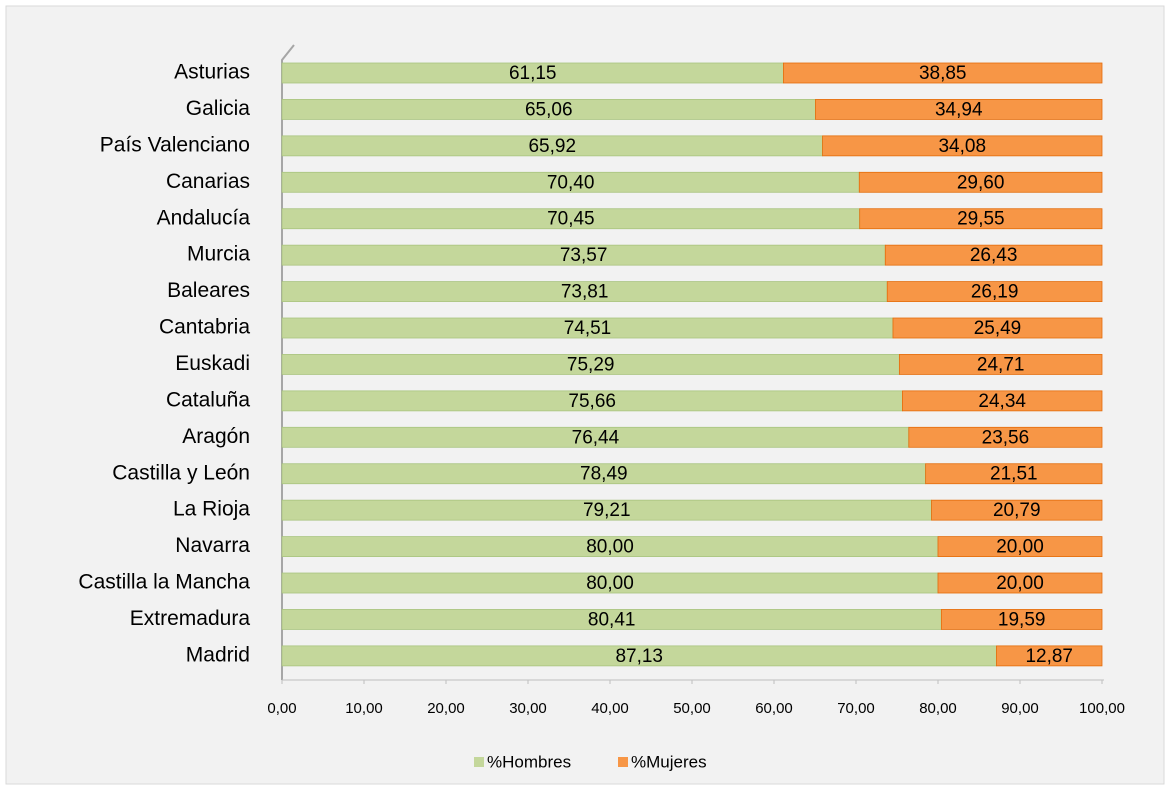 The image size is (1170, 790). I want to click on value-label: 34,94, so click(959, 109).